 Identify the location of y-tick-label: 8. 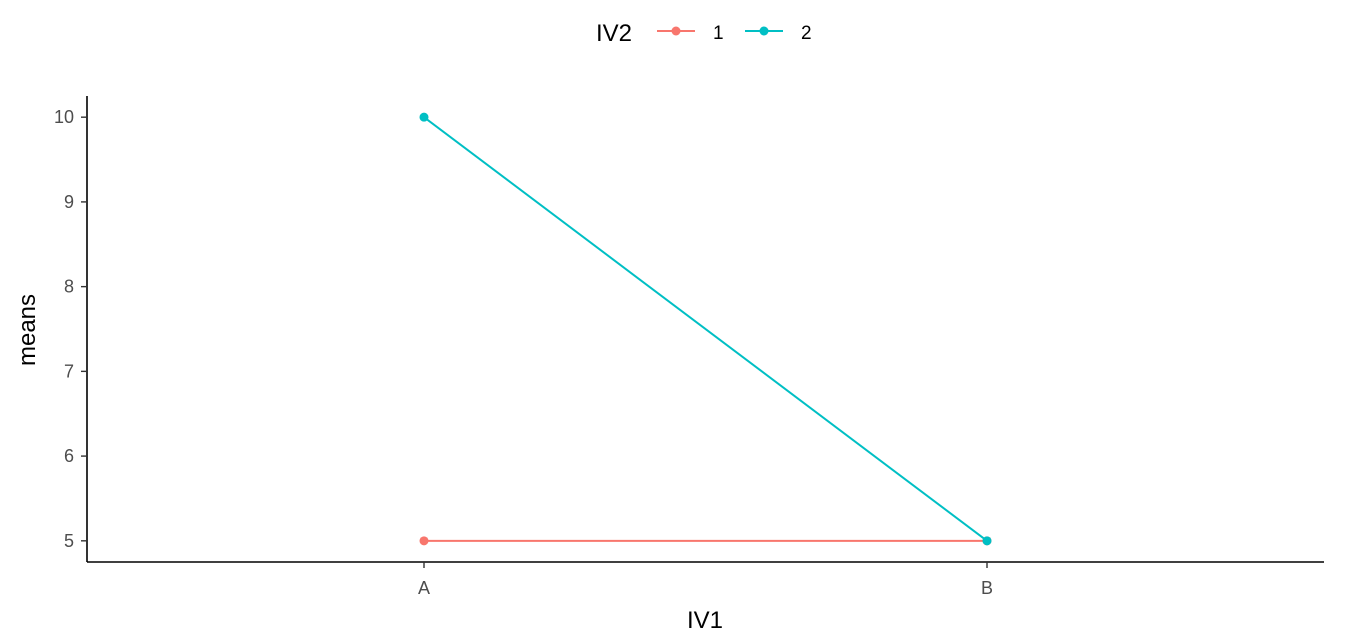
(69, 287).